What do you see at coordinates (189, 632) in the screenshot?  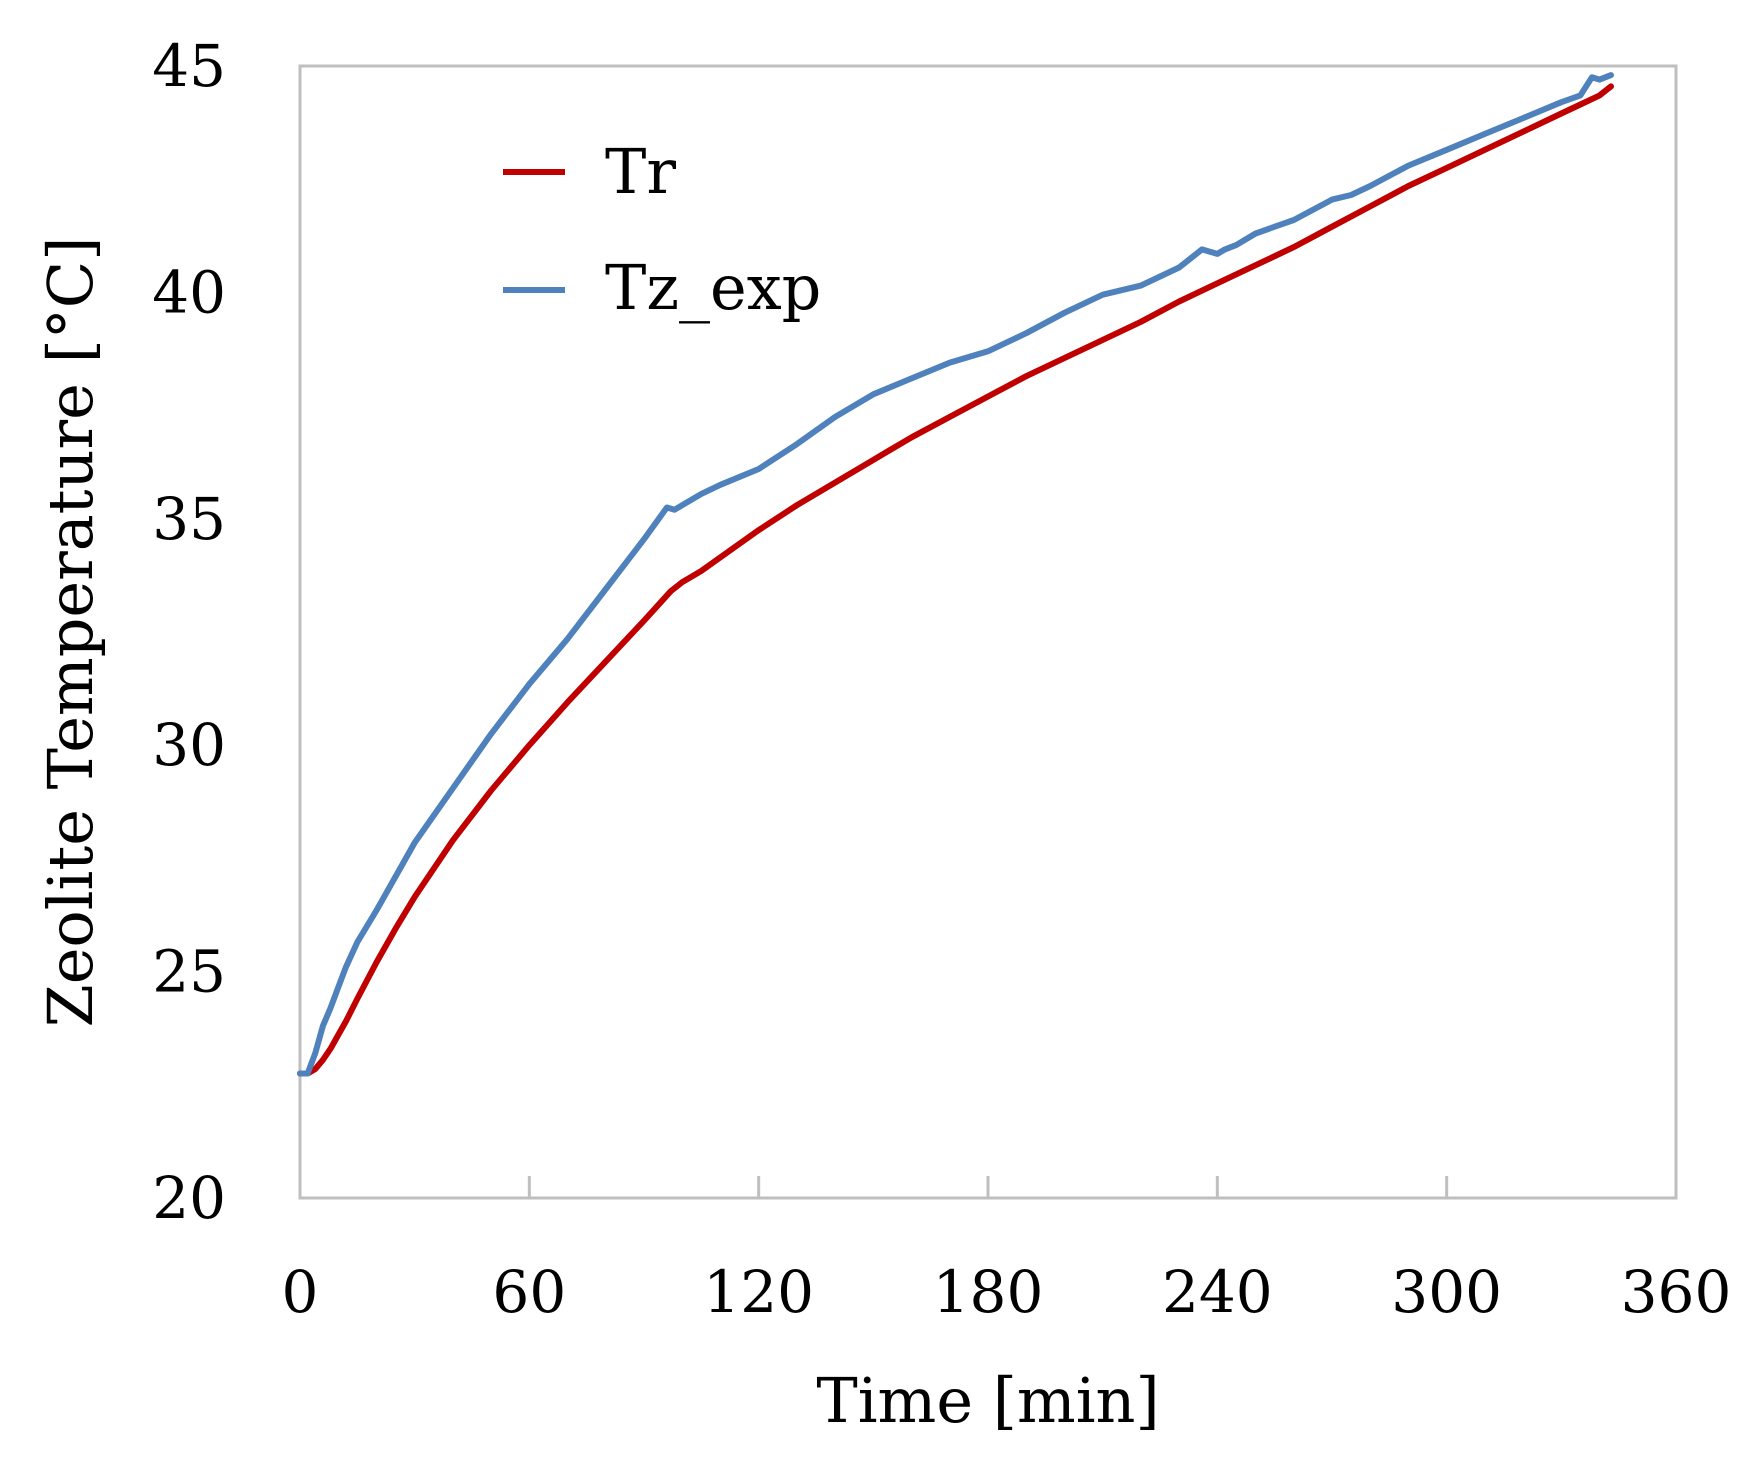 I see `y-axis-tick-labels: 20 25 30 35 40 45` at bounding box center [189, 632].